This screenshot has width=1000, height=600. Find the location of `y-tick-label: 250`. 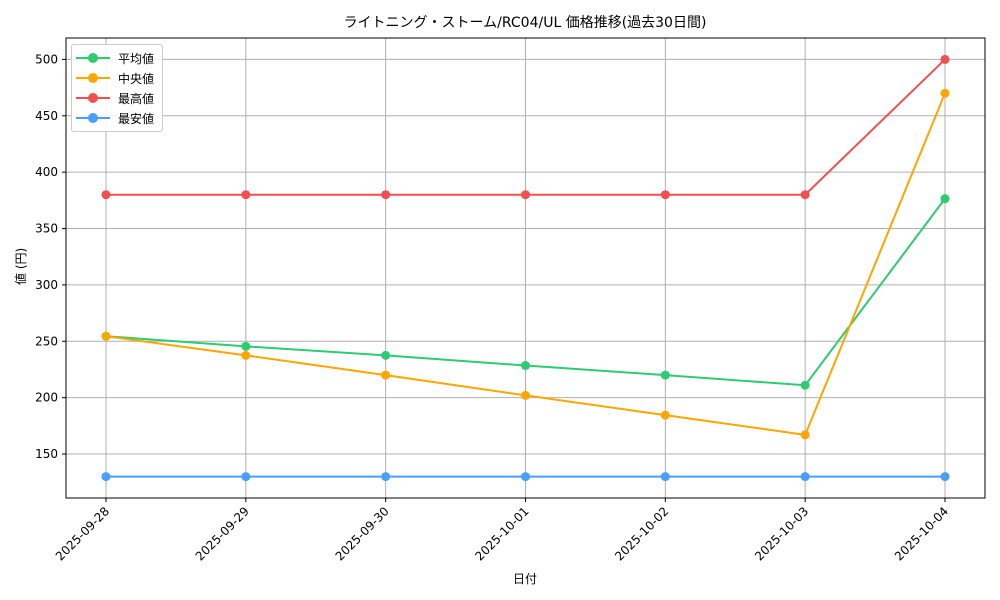

y-tick-label: 250 is located at coordinates (46, 341).